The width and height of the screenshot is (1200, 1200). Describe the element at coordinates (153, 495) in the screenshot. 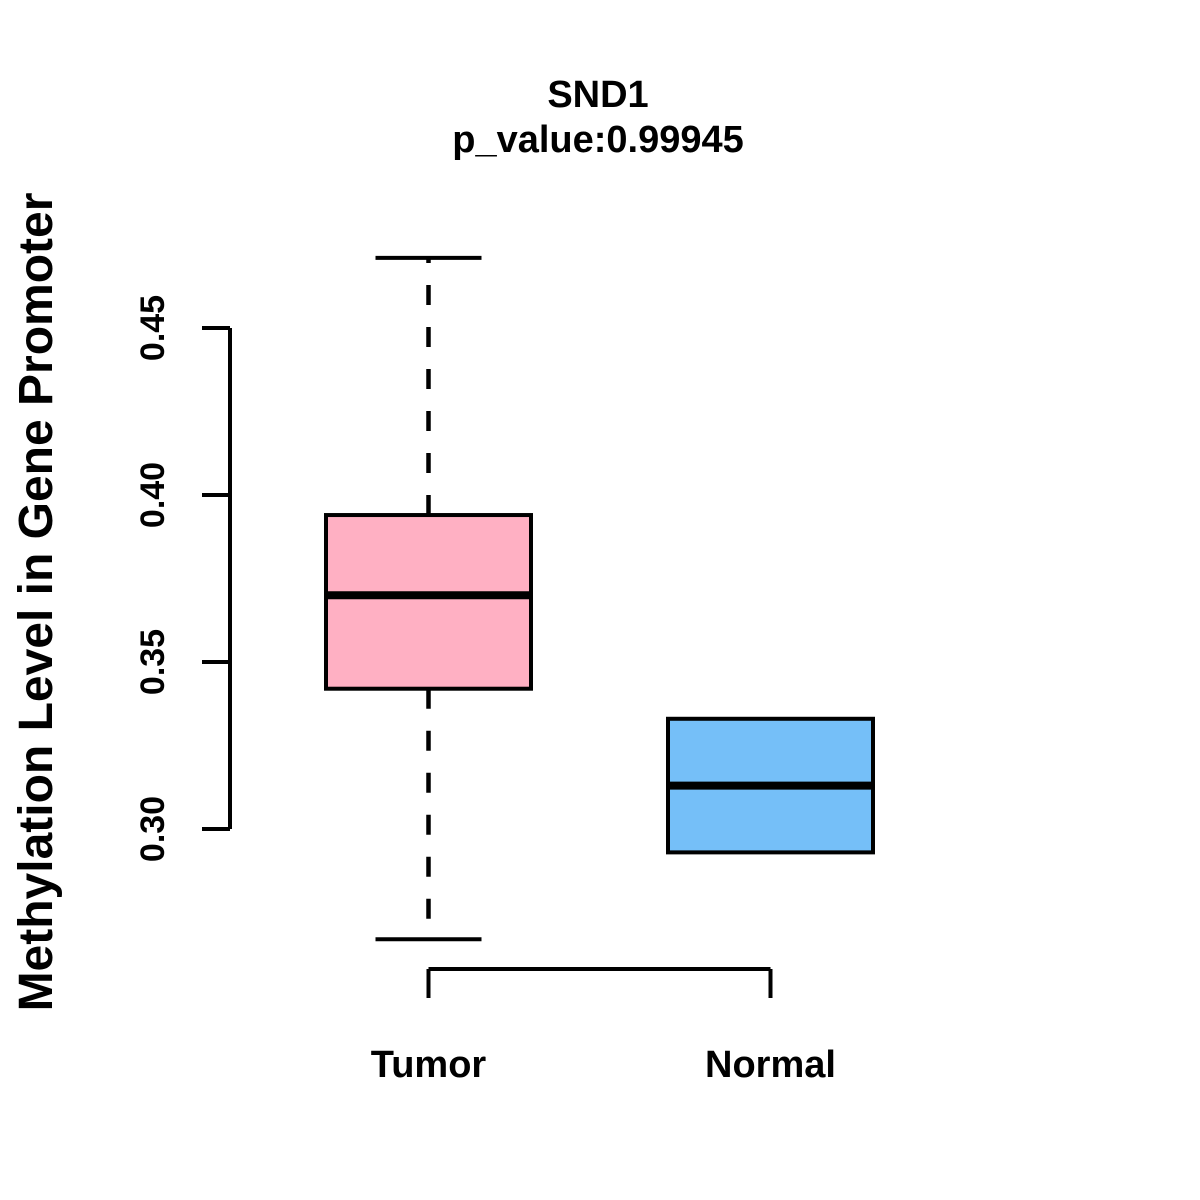

I see `y-tick-label: 0.40` at that location.